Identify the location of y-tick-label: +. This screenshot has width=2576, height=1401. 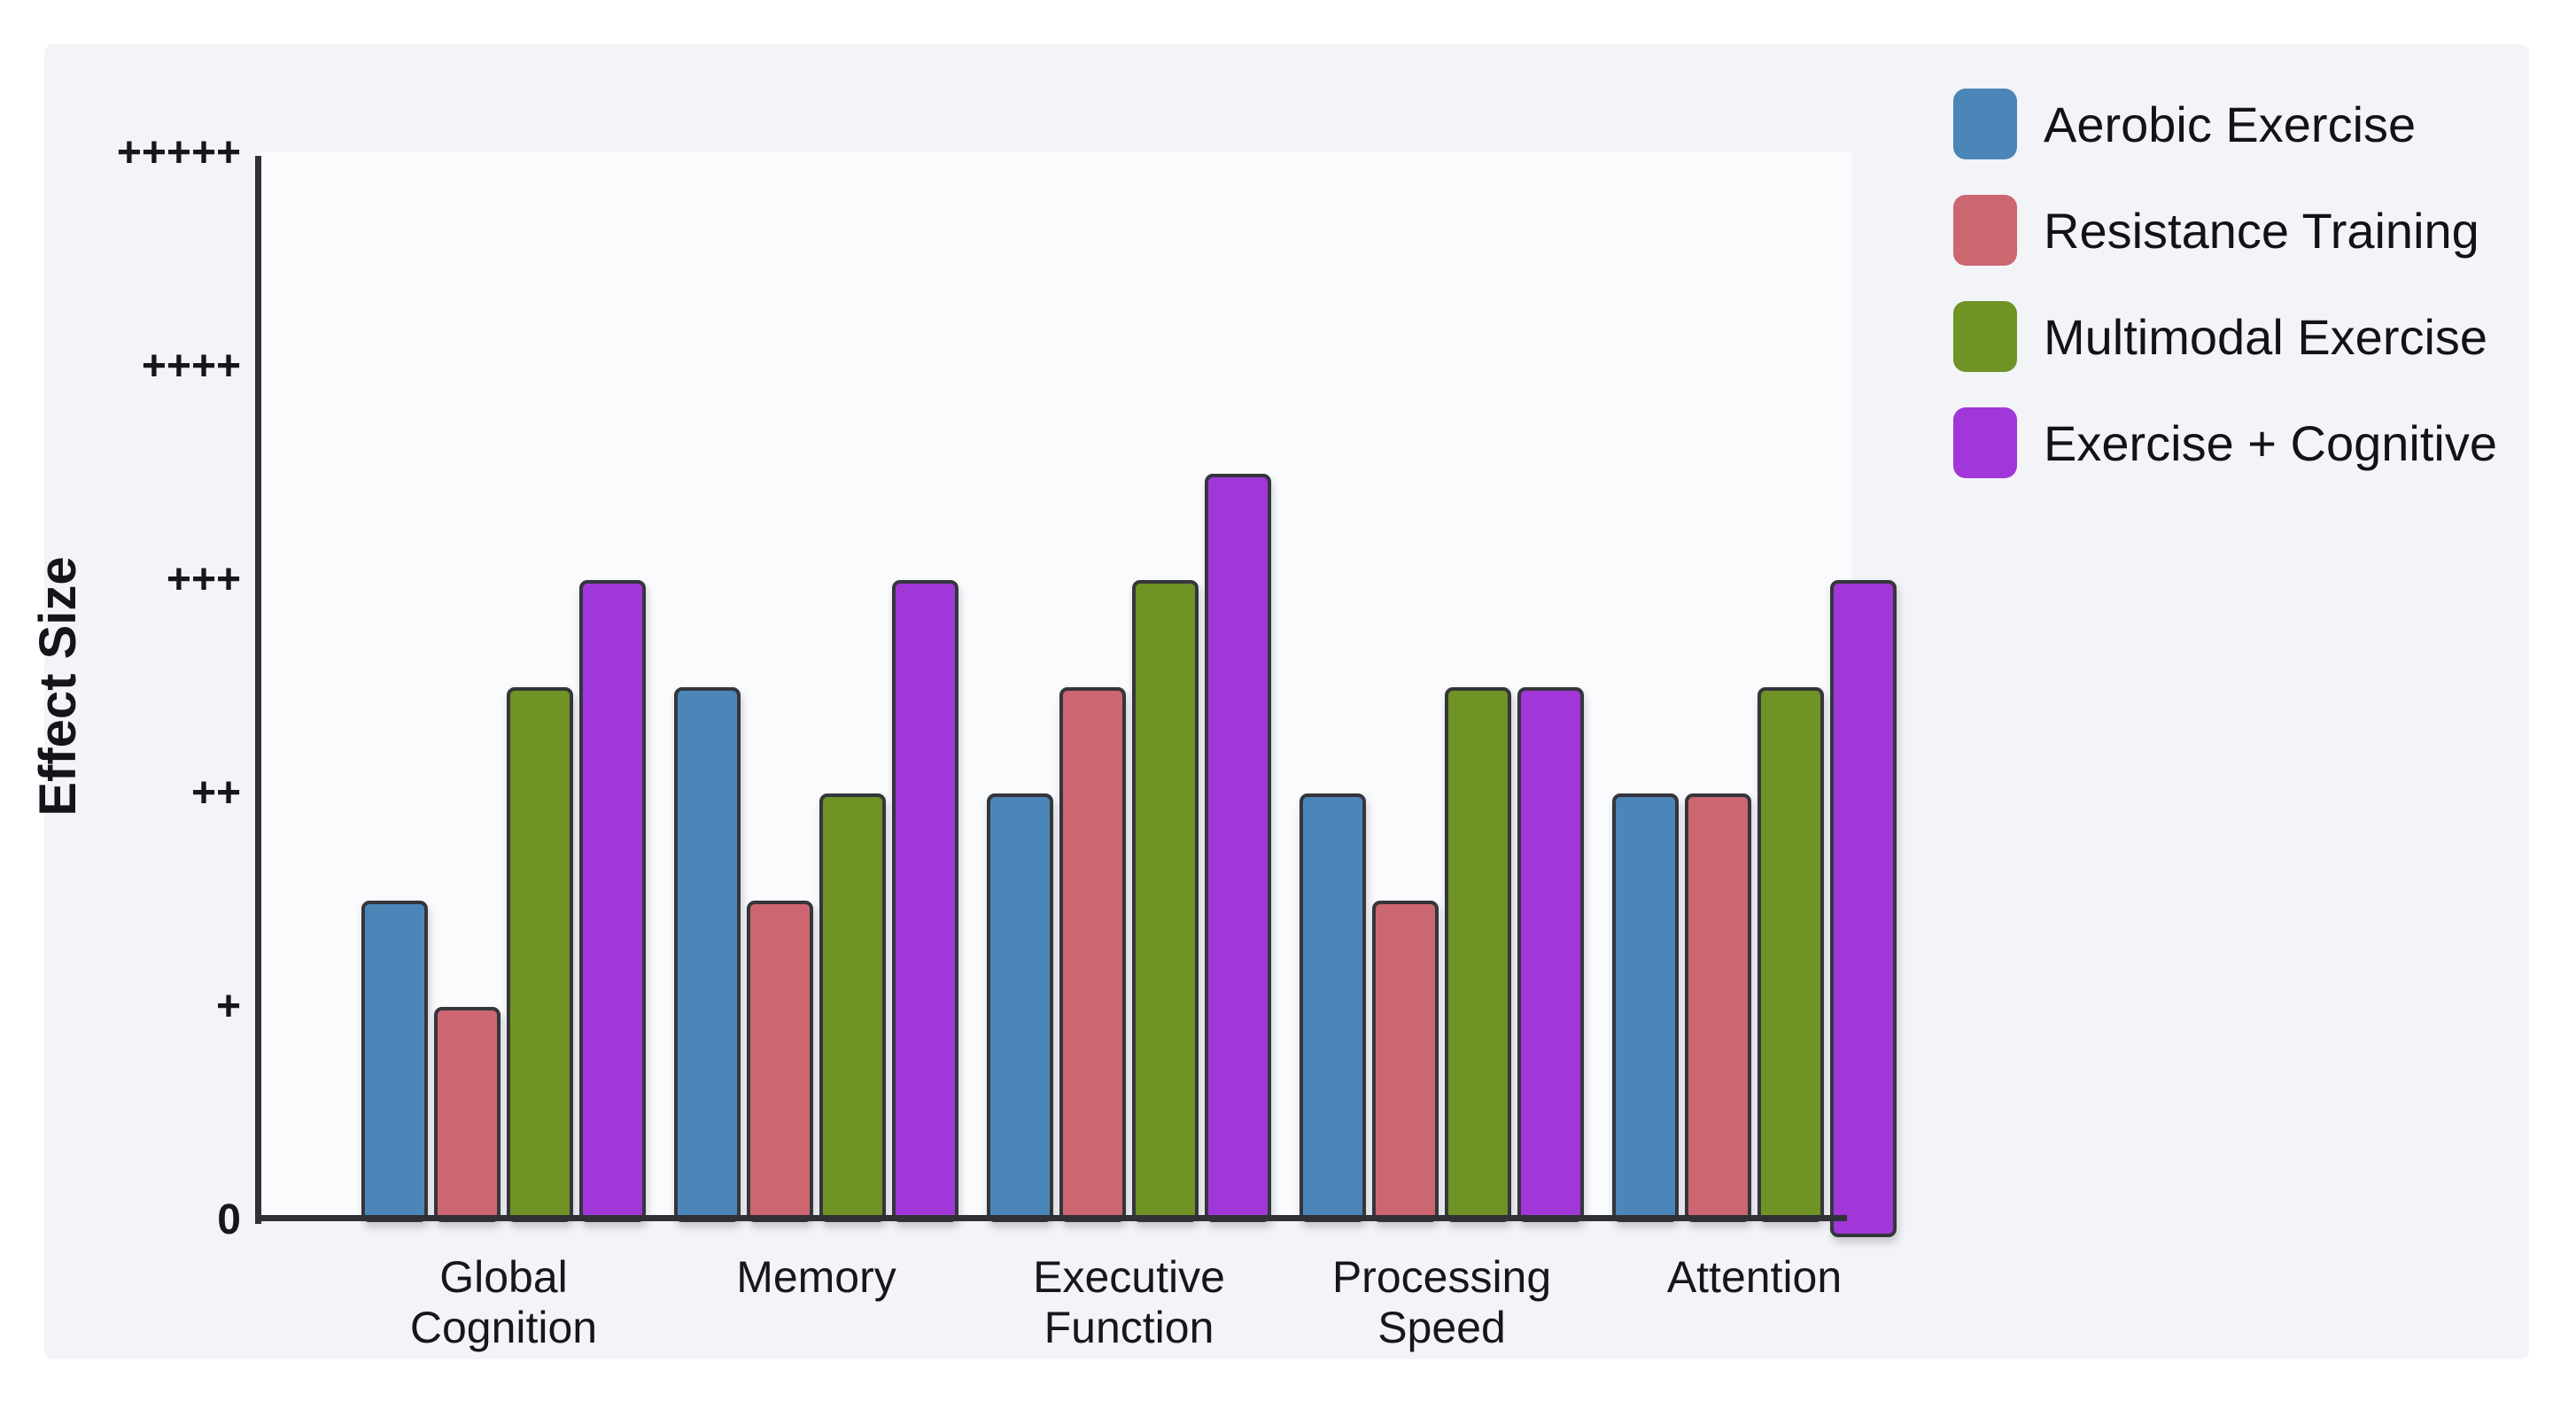
(228, 1006).